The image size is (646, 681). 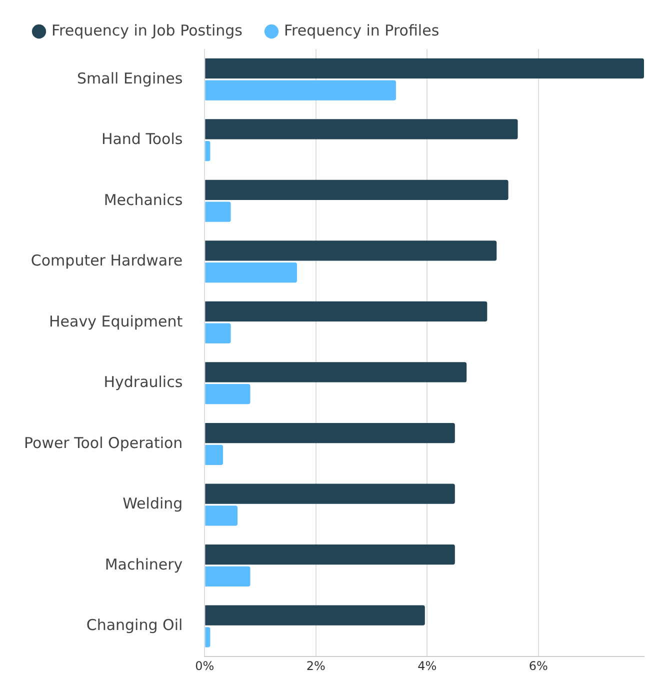 What do you see at coordinates (130, 78) in the screenshot?
I see `y-tick-label: Small Engines` at bounding box center [130, 78].